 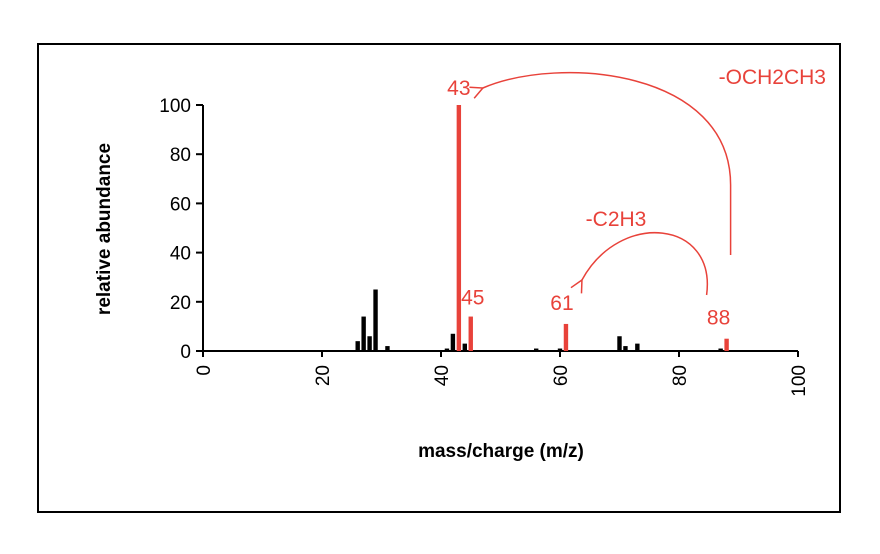 I want to click on y-tick-label: 0, so click(x=185, y=352).